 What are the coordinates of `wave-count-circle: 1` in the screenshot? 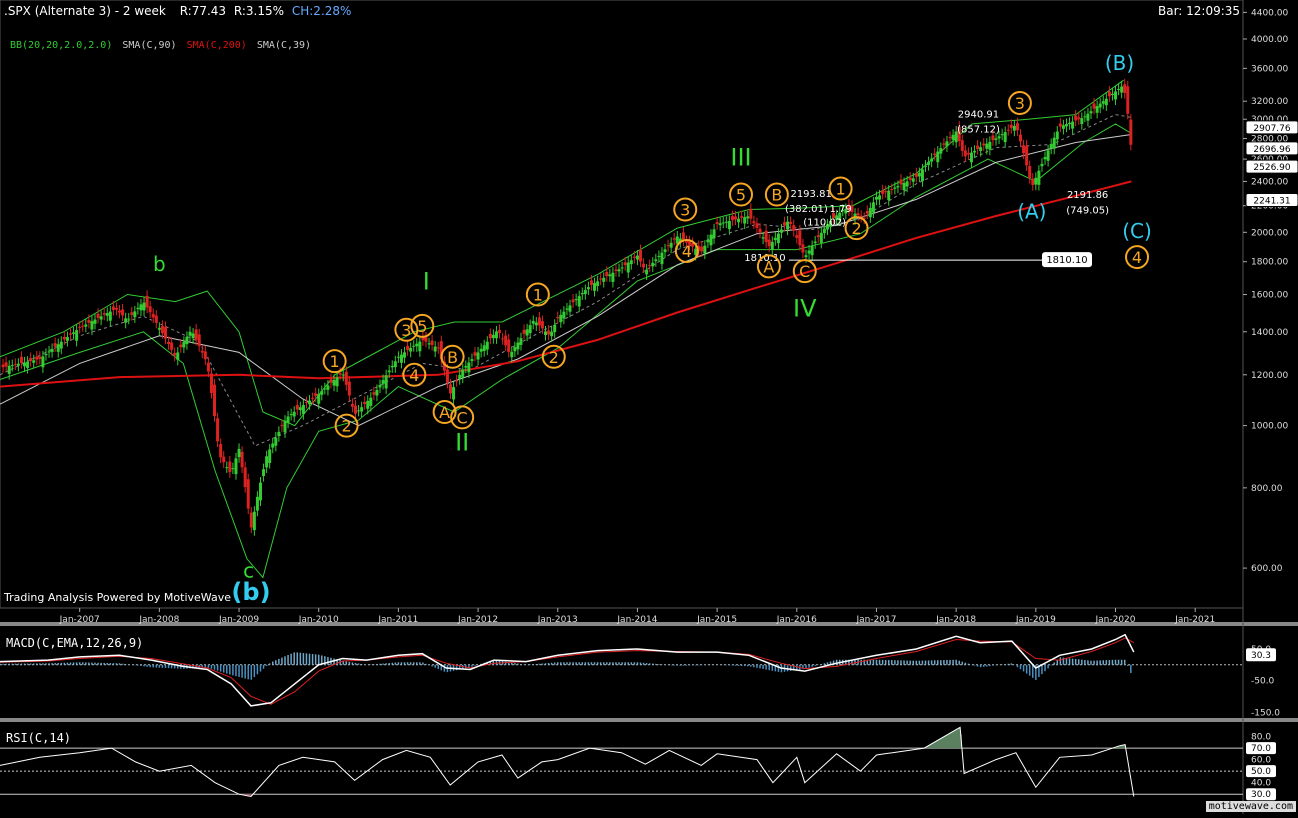 It's located at (334, 361).